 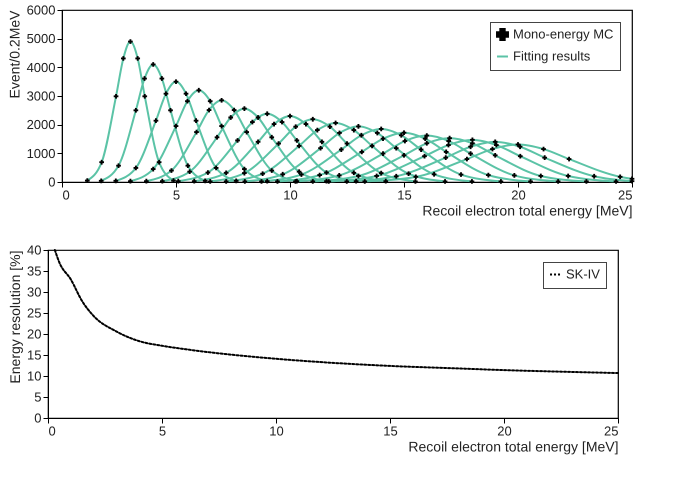 I want to click on y-tick-label: 2000, so click(x=41, y=124).